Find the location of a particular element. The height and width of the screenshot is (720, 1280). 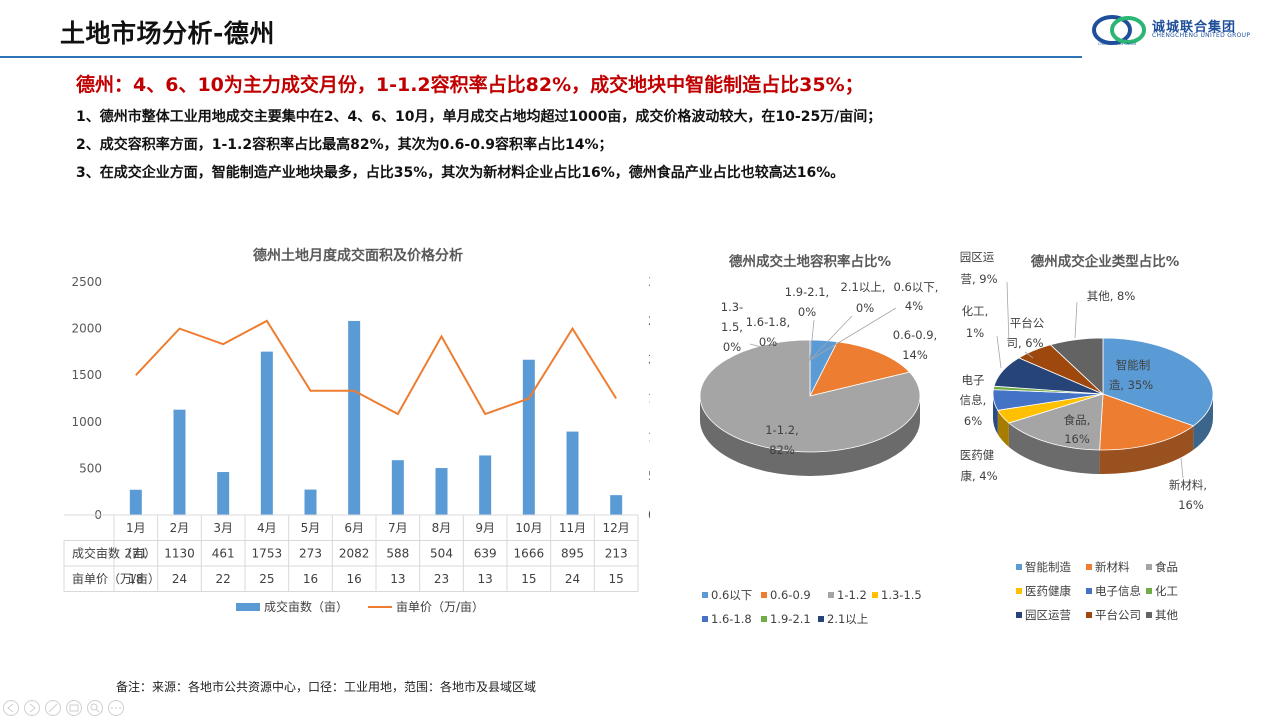

legend-entry: 食品 is located at coordinates (1166, 567).